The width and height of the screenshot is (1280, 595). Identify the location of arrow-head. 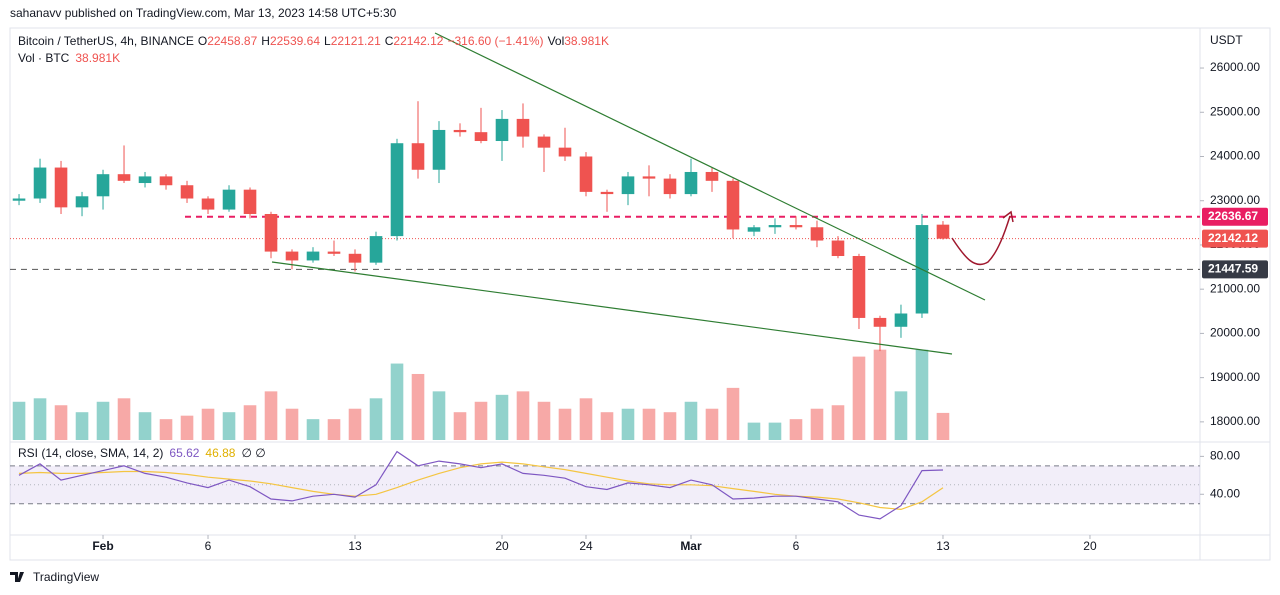
(1008, 216).